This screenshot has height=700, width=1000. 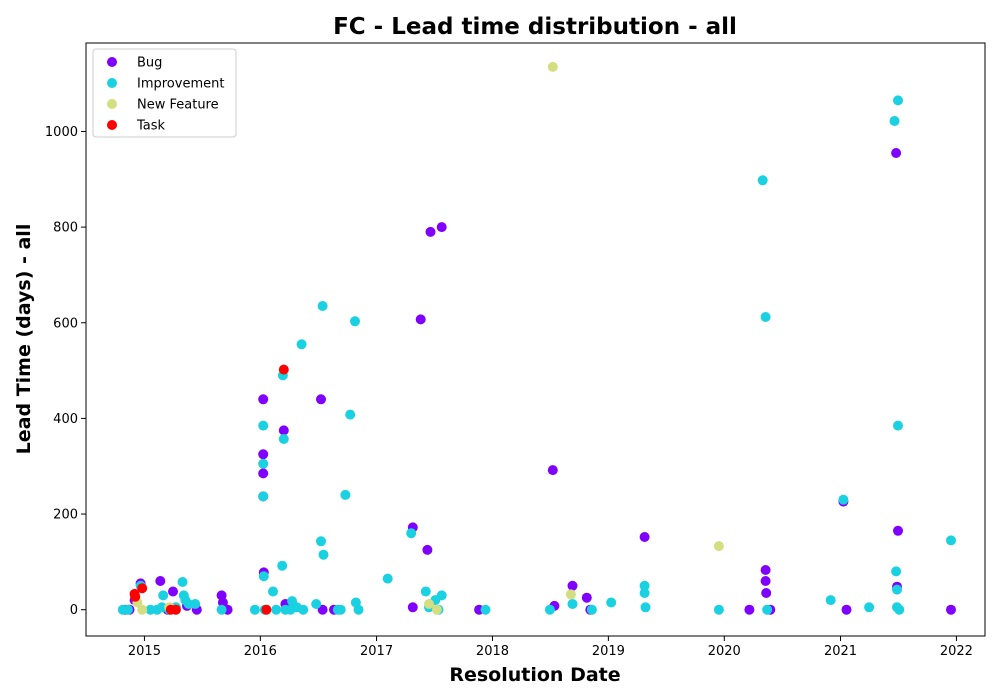 What do you see at coordinates (550, 647) in the screenshot?
I see `x-axis: 2015 2016 2017 2018 2019 2020 2021 2022` at bounding box center [550, 647].